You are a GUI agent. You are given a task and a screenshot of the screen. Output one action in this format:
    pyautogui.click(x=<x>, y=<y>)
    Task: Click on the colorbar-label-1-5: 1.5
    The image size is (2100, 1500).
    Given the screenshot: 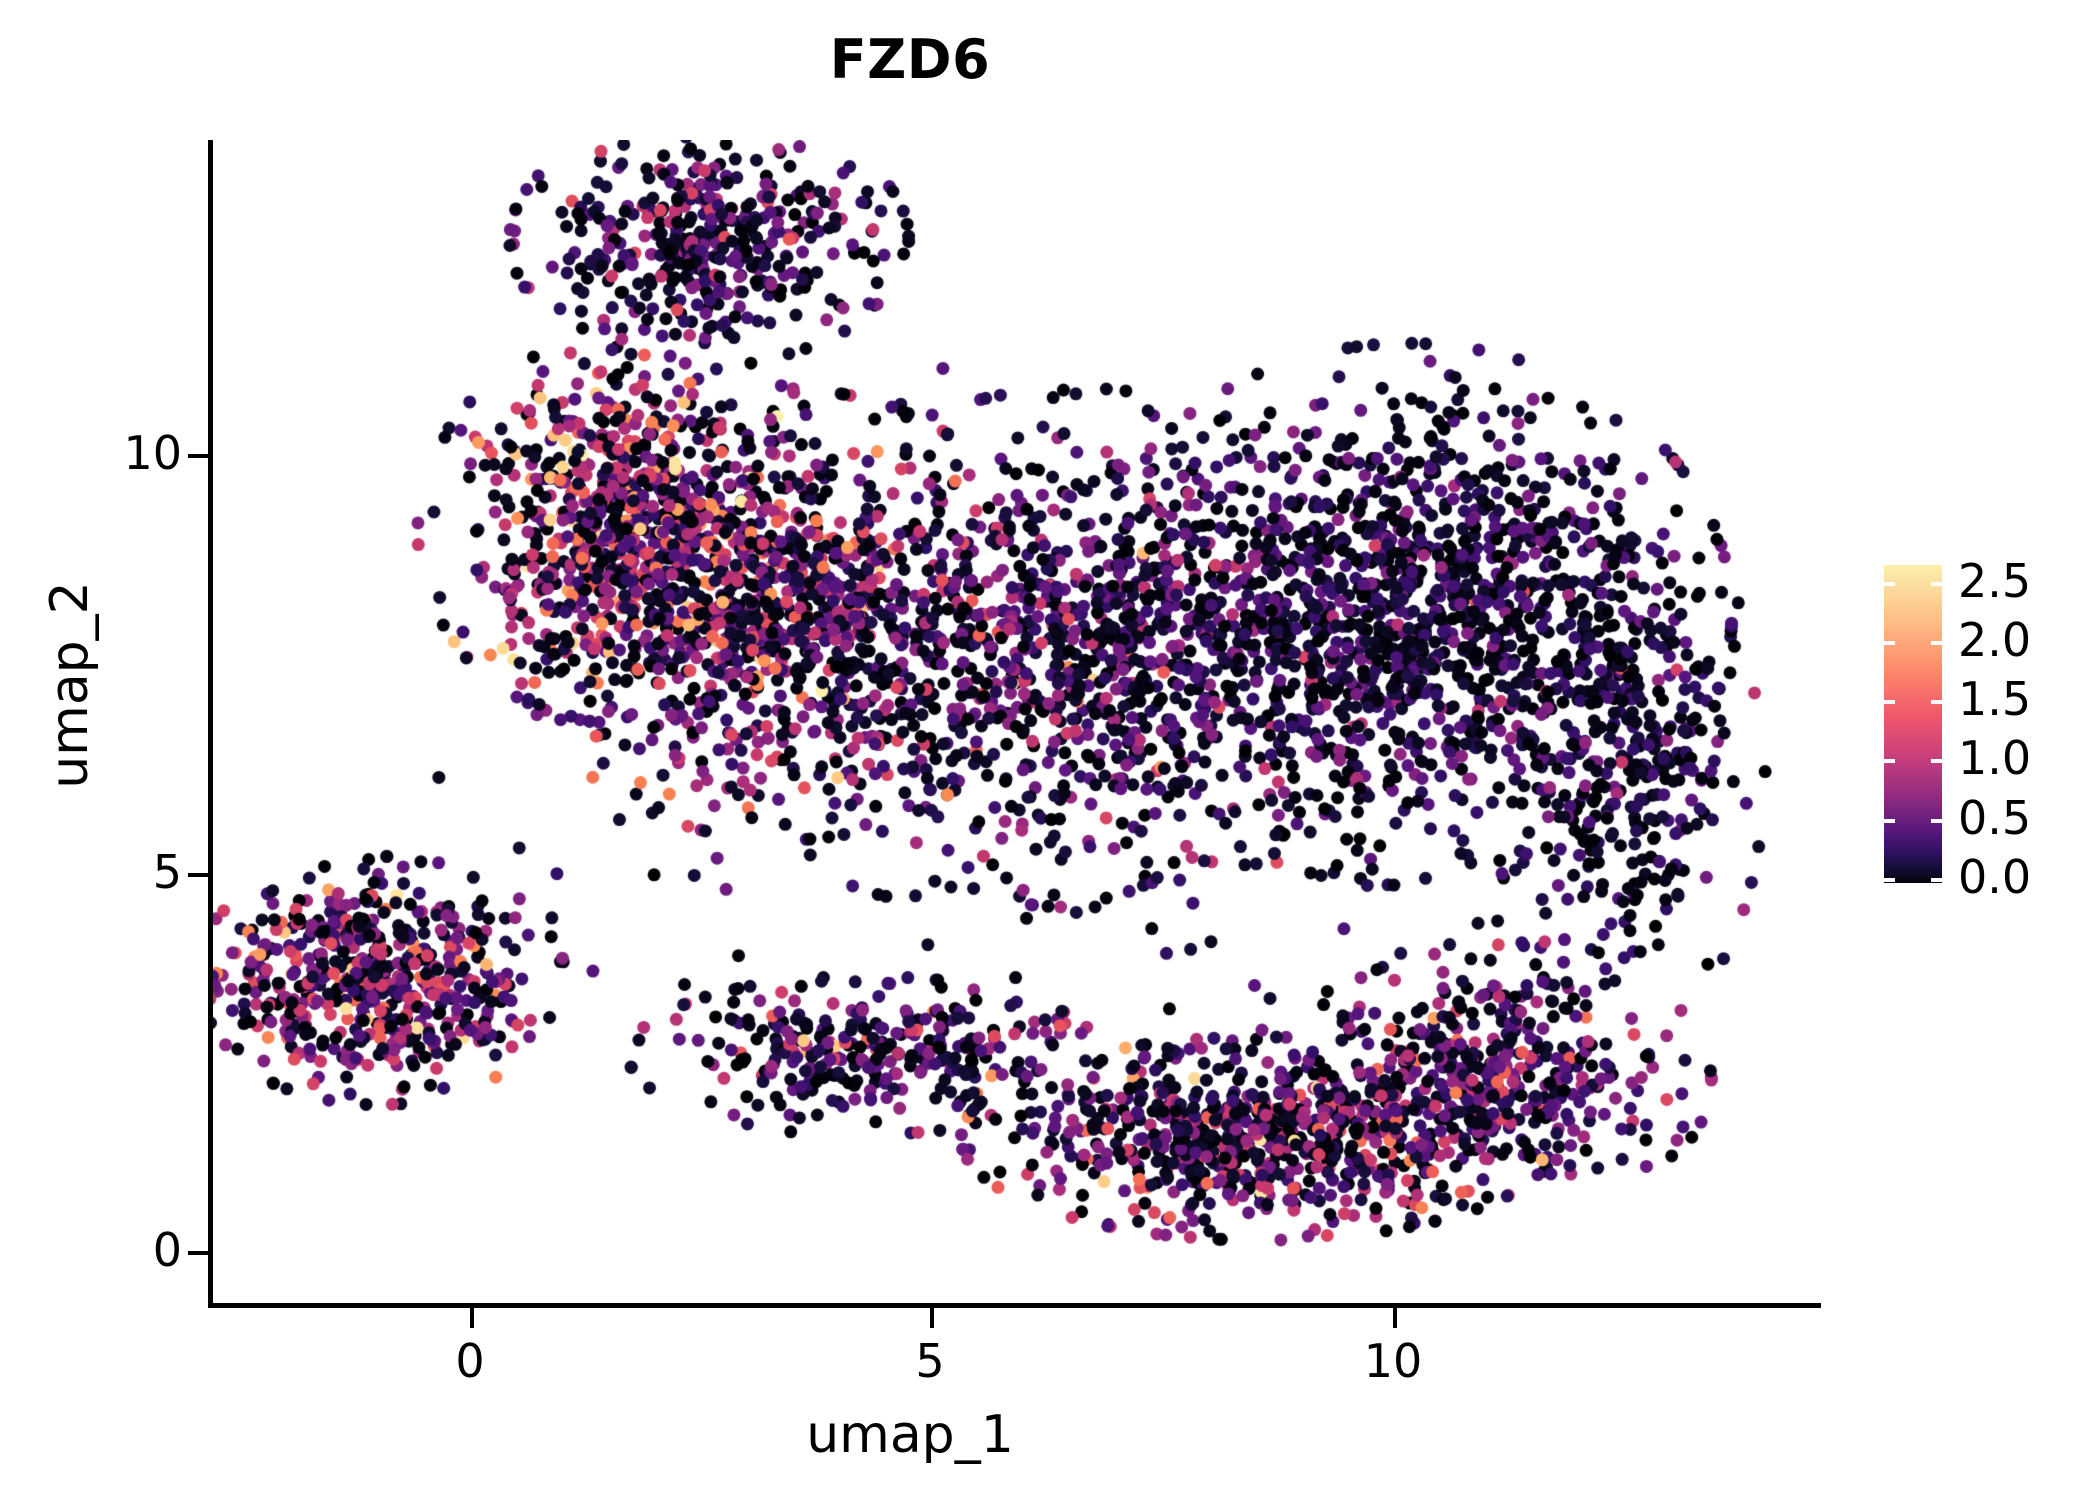 What is the action you would take?
    pyautogui.click(x=1995, y=699)
    